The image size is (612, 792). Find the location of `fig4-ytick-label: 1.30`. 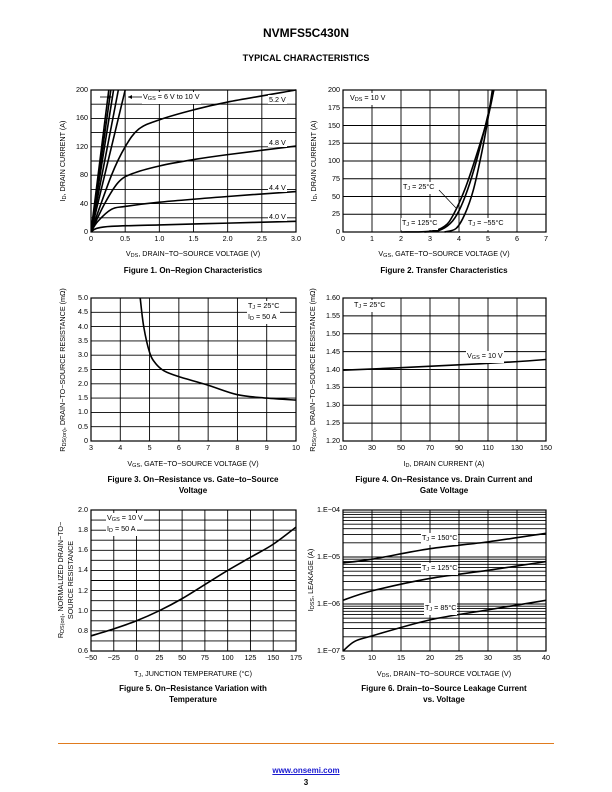

fig4-ytick-label: 1.30 is located at coordinates (333, 405).